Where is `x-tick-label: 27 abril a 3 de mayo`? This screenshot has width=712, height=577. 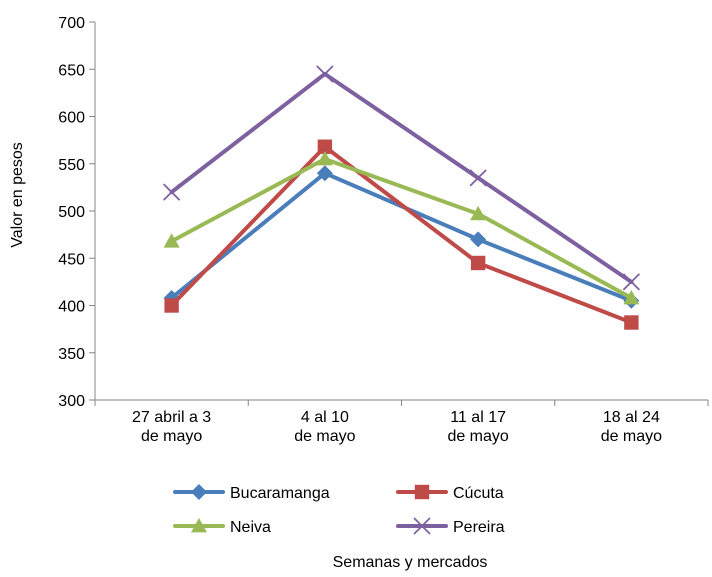 x-tick-label: 27 abril a 3 de mayo is located at coordinates (171, 427).